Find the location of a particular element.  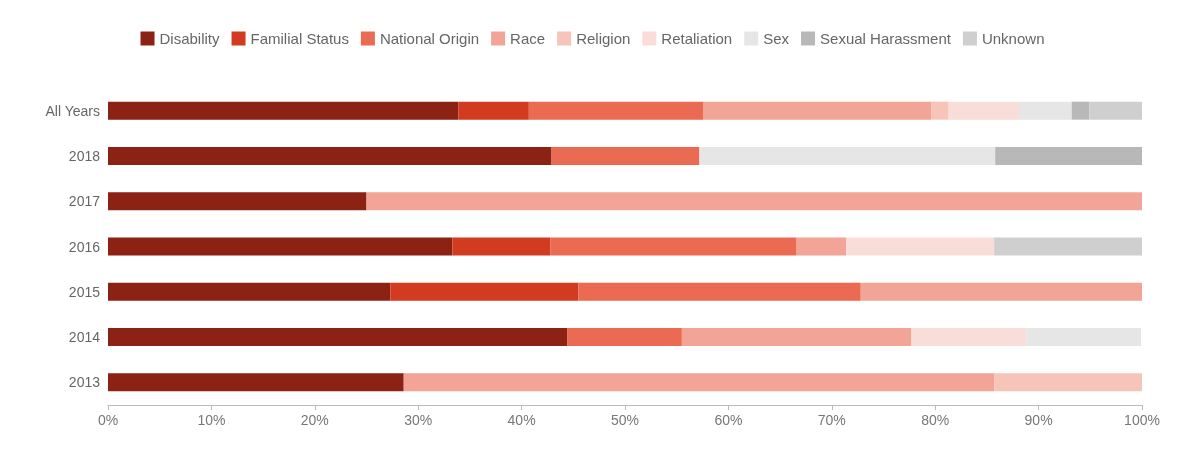

legend-label: National Origin is located at coordinates (429, 38).